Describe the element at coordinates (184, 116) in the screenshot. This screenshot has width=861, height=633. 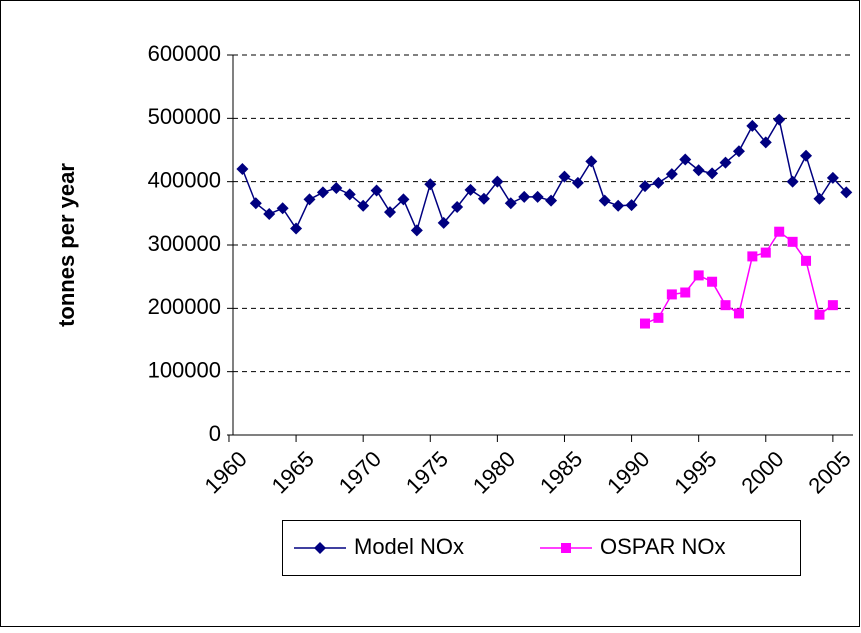
I see `y-tick-label: 500000` at that location.